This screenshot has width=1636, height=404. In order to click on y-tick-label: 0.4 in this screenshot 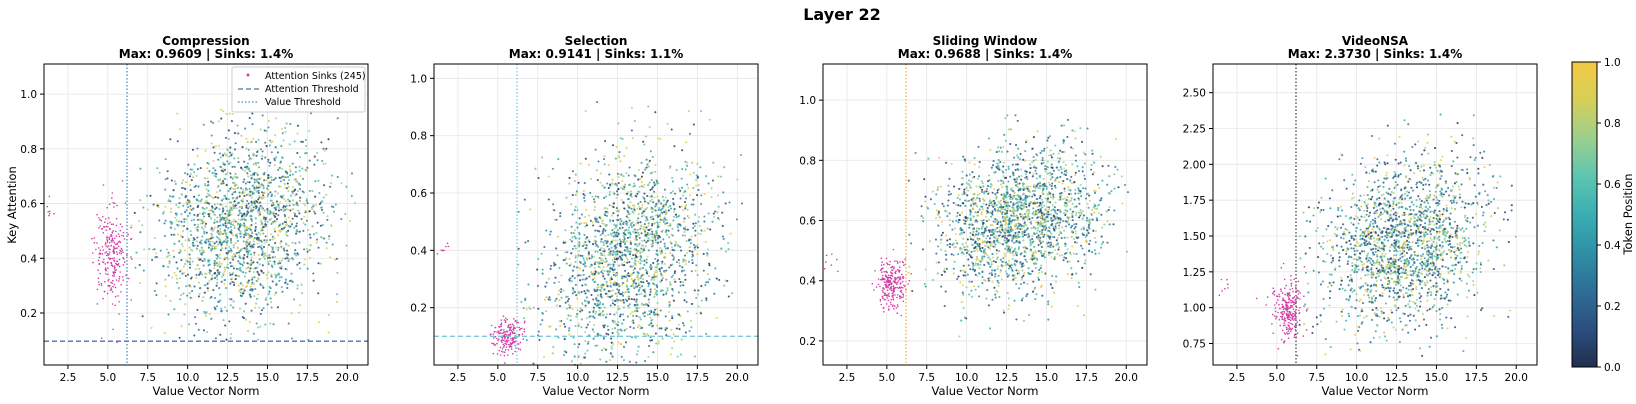, I will do `click(28, 259)`.